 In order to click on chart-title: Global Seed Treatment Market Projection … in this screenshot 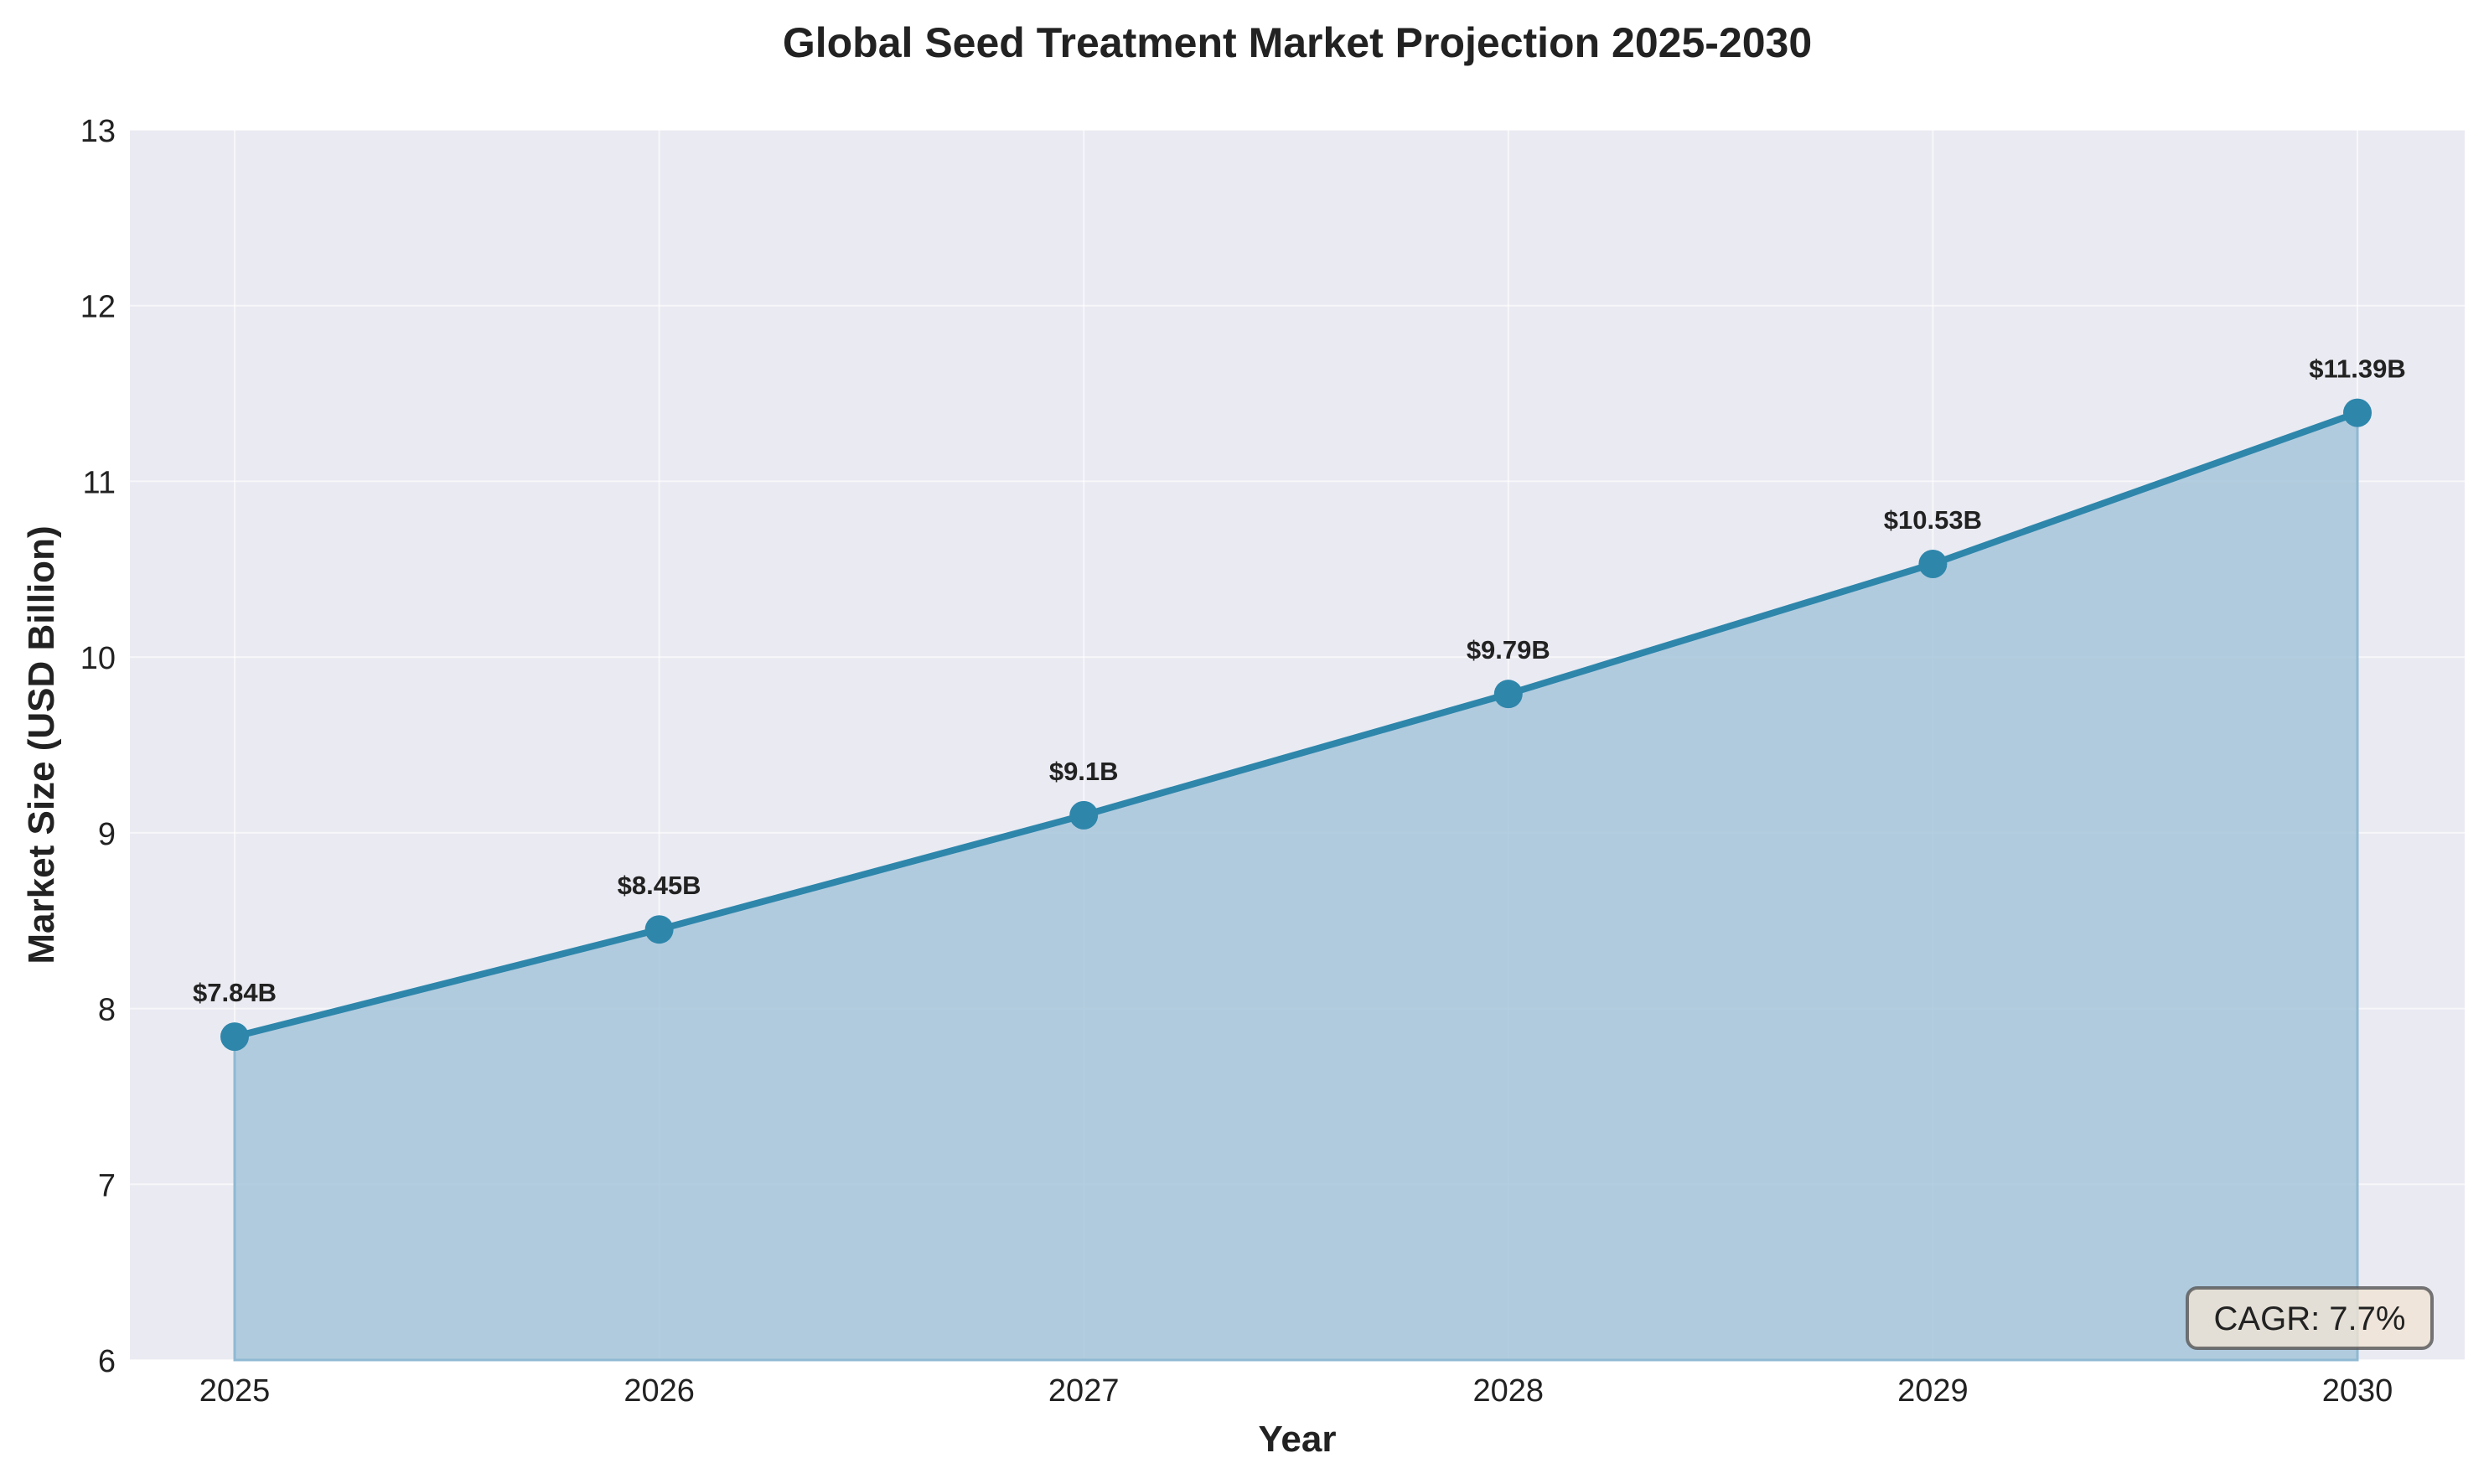, I will do `click(1297, 43)`.